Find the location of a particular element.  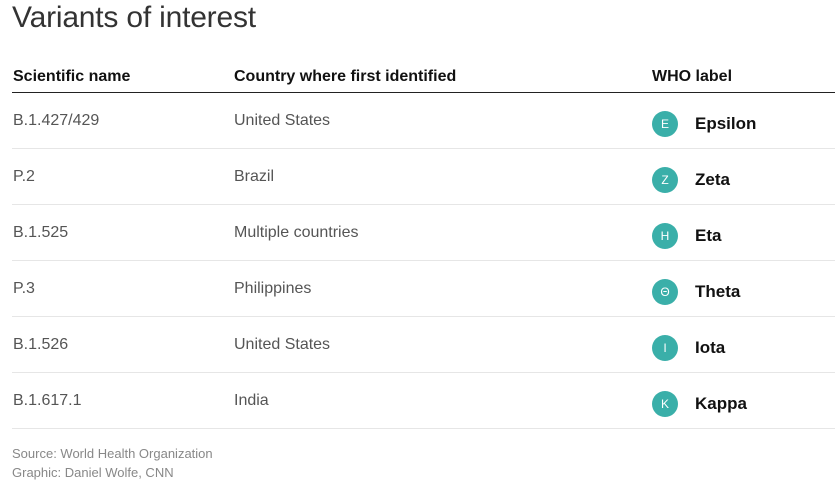

table-row: P.3 Philippines Θ Theta is located at coordinates (423, 289).